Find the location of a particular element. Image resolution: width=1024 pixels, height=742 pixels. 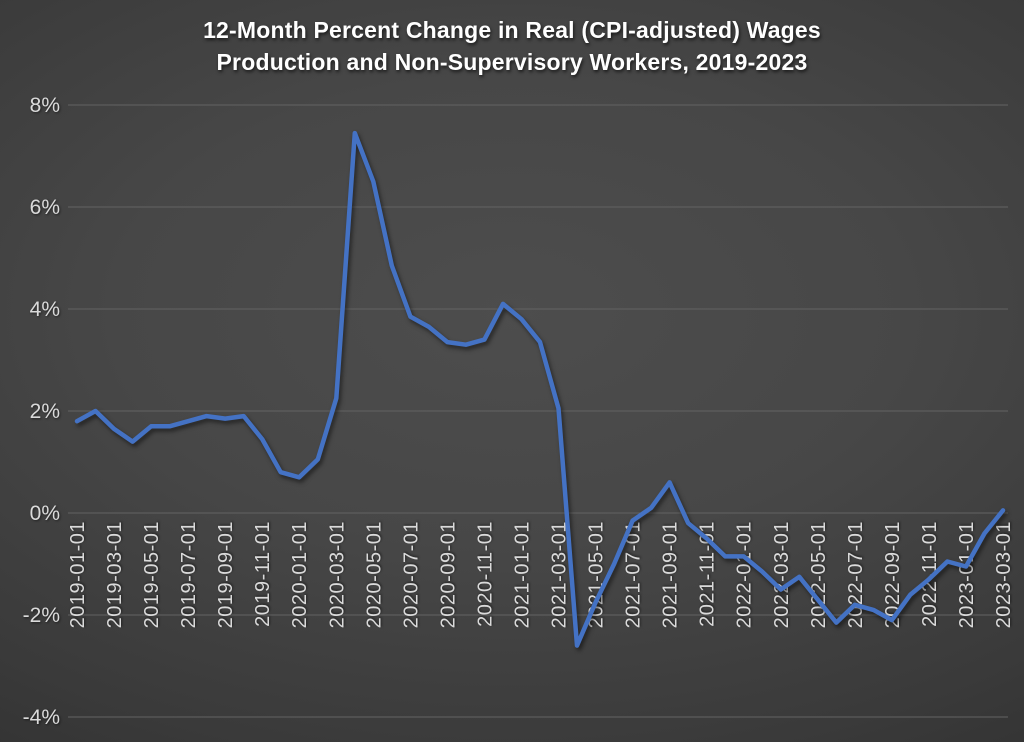

x-tick-label: 2019-03-01 is located at coordinates (115, 574).